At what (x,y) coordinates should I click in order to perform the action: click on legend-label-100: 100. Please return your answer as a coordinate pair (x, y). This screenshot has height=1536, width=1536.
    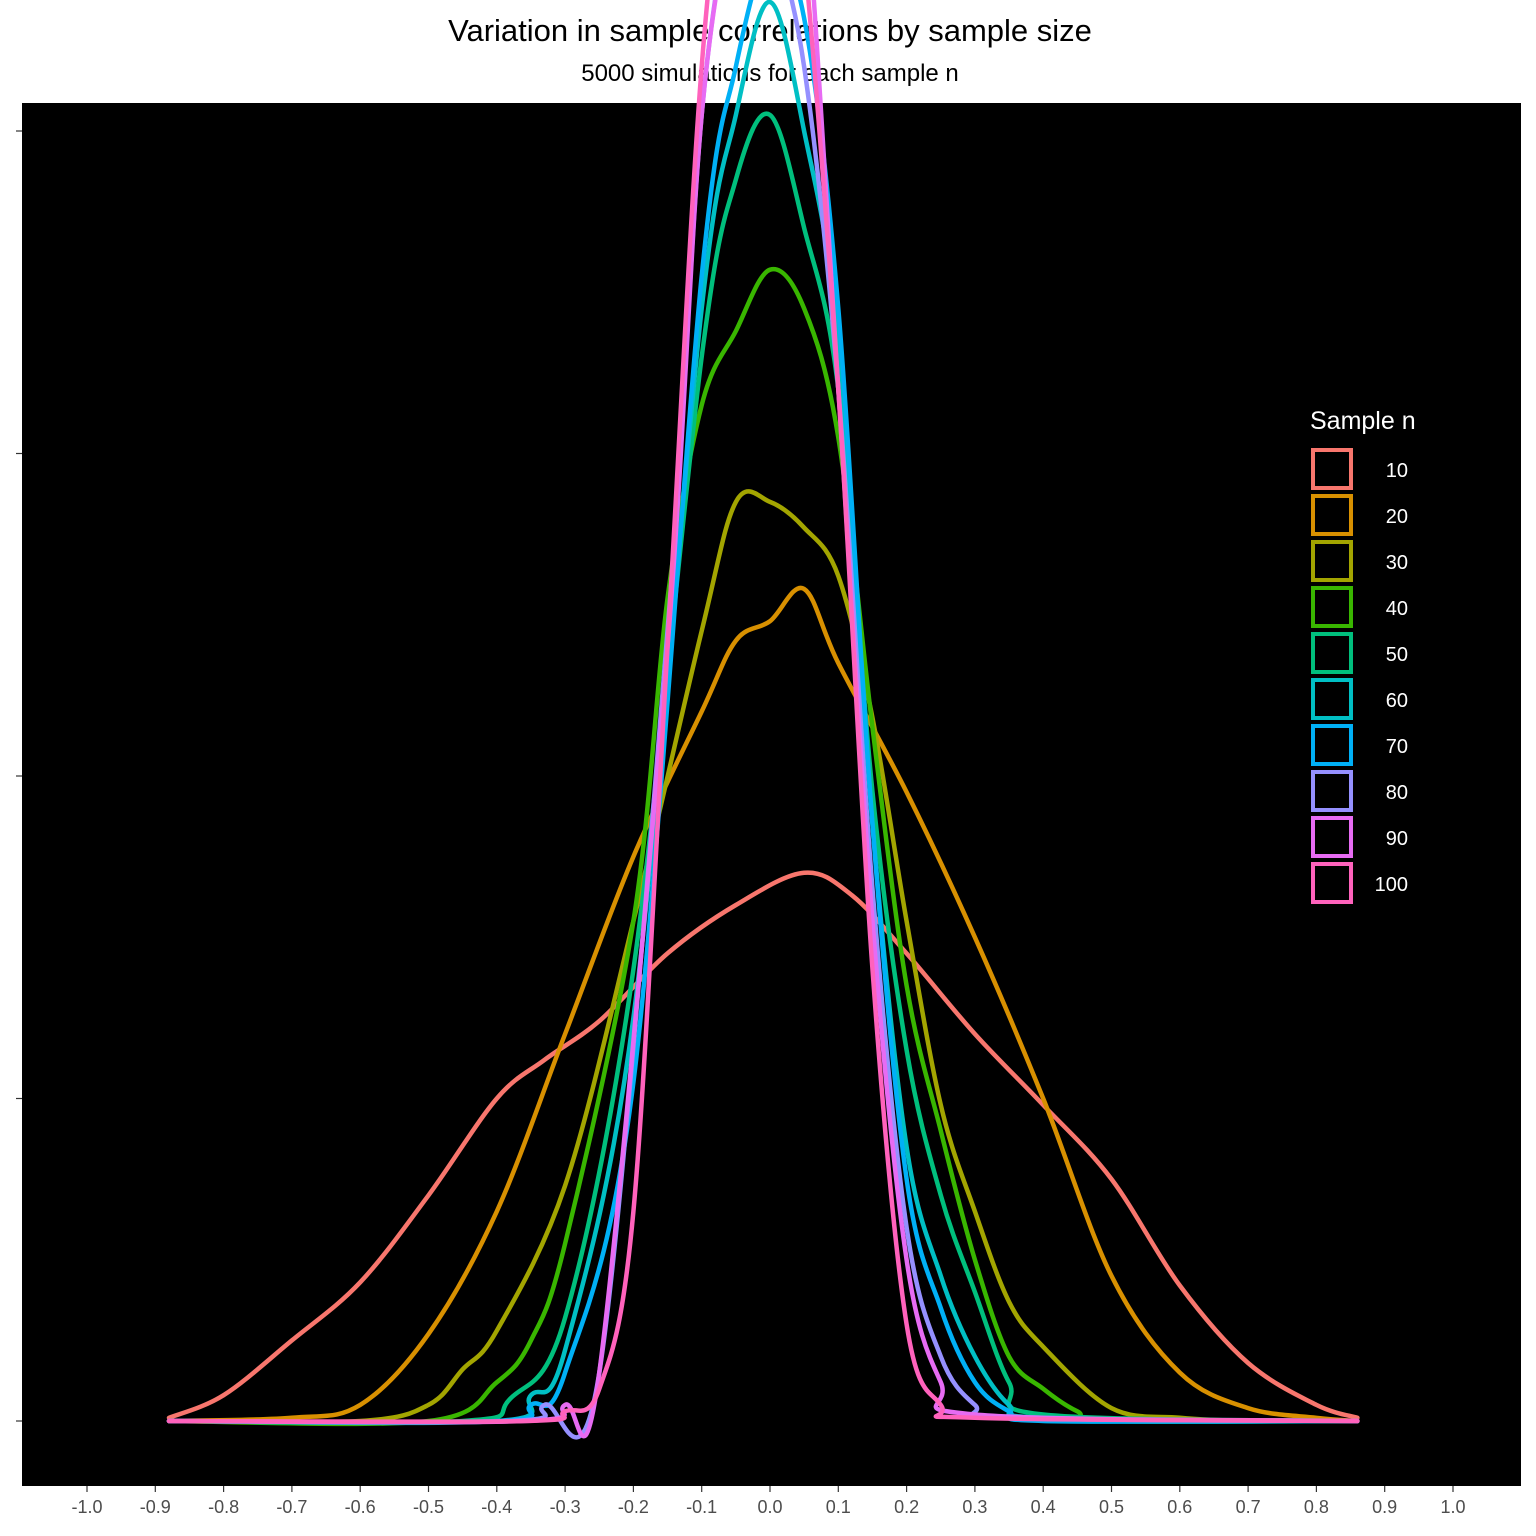
    Looking at the image, I should click on (1391, 885).